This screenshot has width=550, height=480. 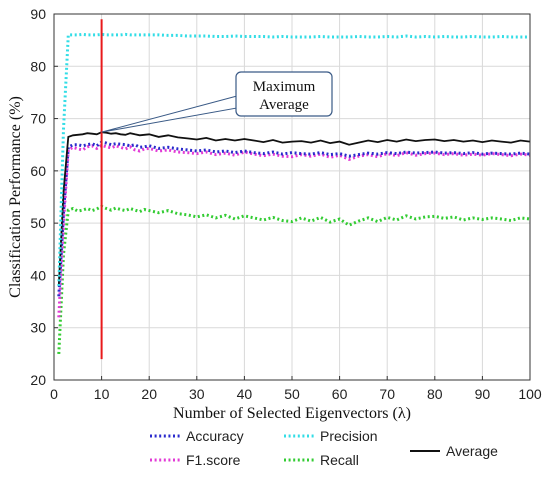 I want to click on x-tick-label: 0, so click(x=54, y=394).